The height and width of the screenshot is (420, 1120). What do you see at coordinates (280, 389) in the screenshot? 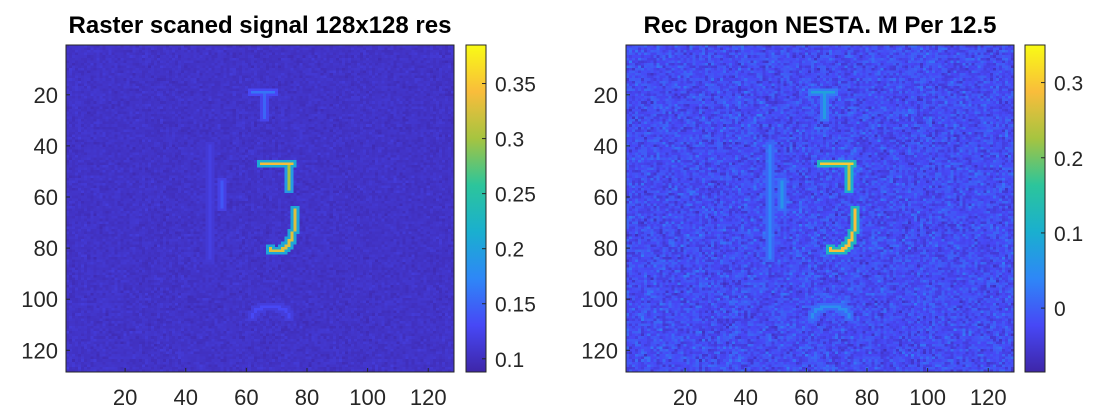
I see `left-x-ticks: 20 40 60 80 100 120` at bounding box center [280, 389].